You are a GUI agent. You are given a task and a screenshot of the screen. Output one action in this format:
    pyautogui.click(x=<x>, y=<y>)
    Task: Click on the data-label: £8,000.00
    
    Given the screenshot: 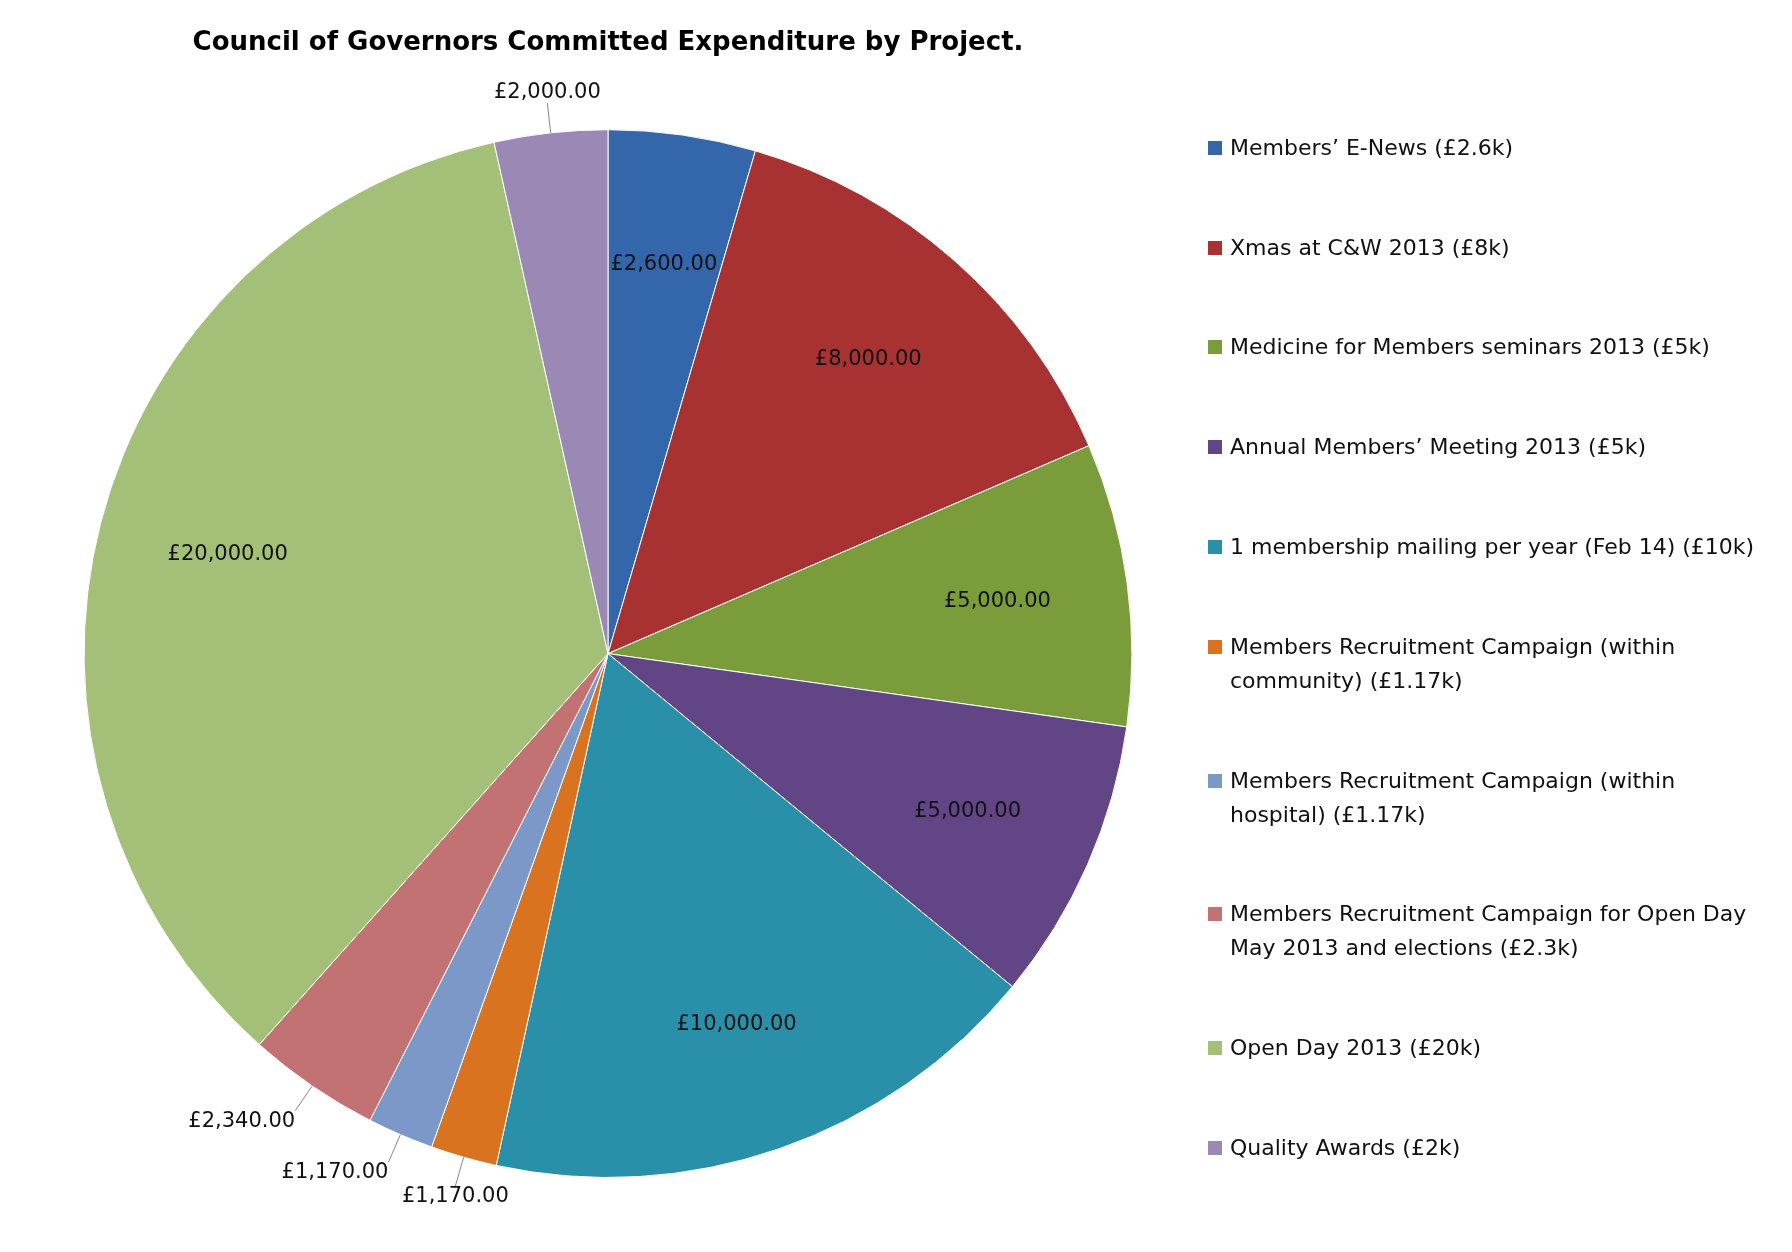 What is the action you would take?
    pyautogui.click(x=868, y=357)
    